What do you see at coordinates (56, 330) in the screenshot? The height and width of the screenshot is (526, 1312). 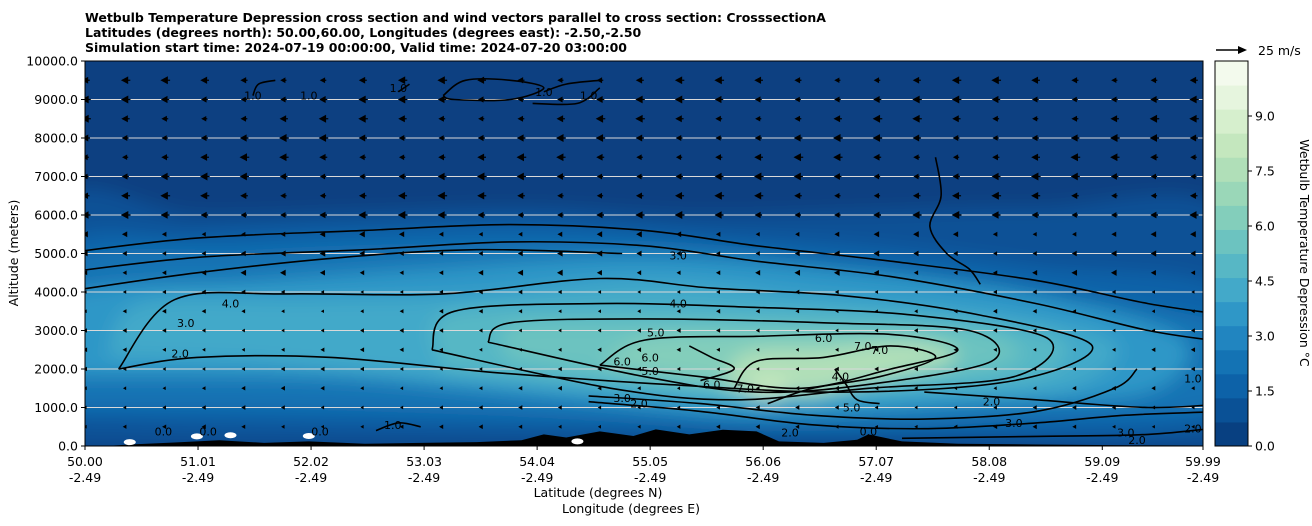 I see `y-tick-label: 3000.0` at bounding box center [56, 330].